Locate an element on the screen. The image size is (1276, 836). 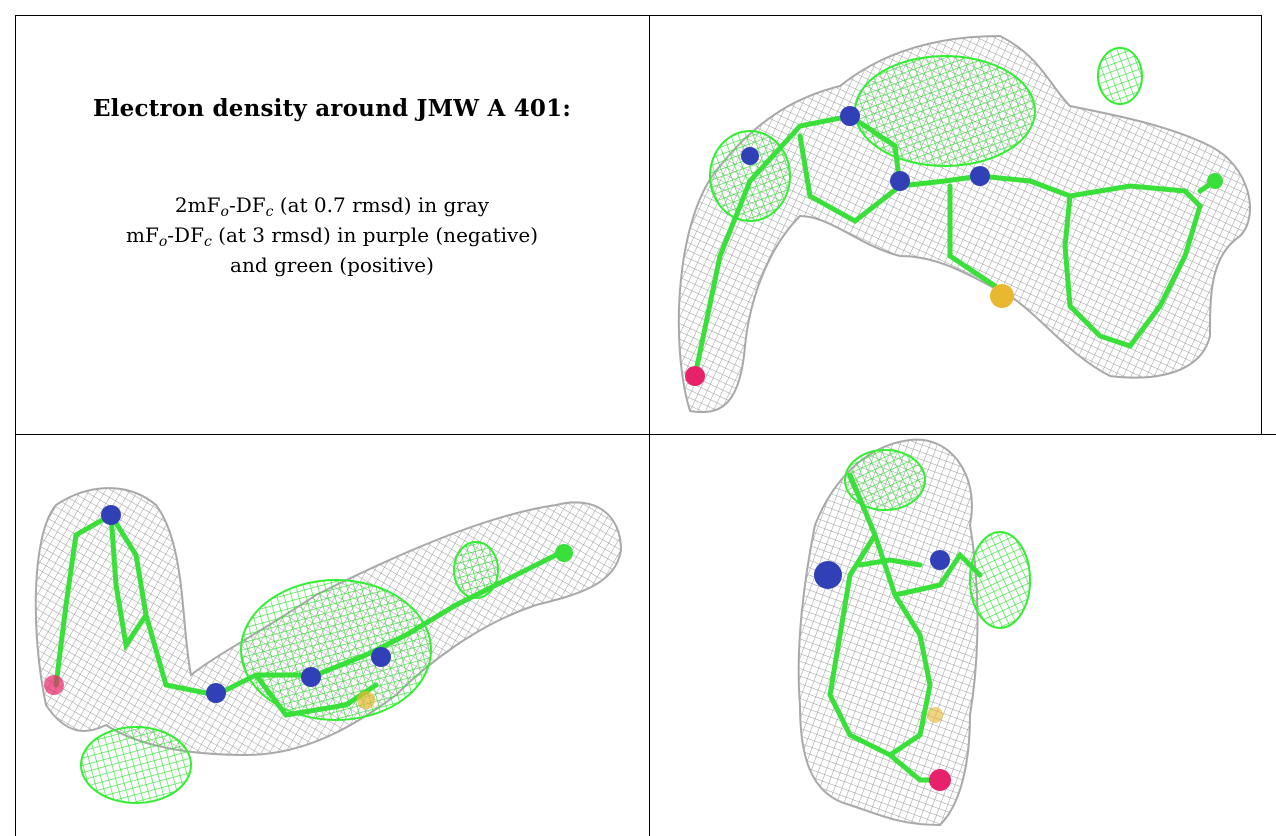
gray-mesh-surface is located at coordinates (888, 632).